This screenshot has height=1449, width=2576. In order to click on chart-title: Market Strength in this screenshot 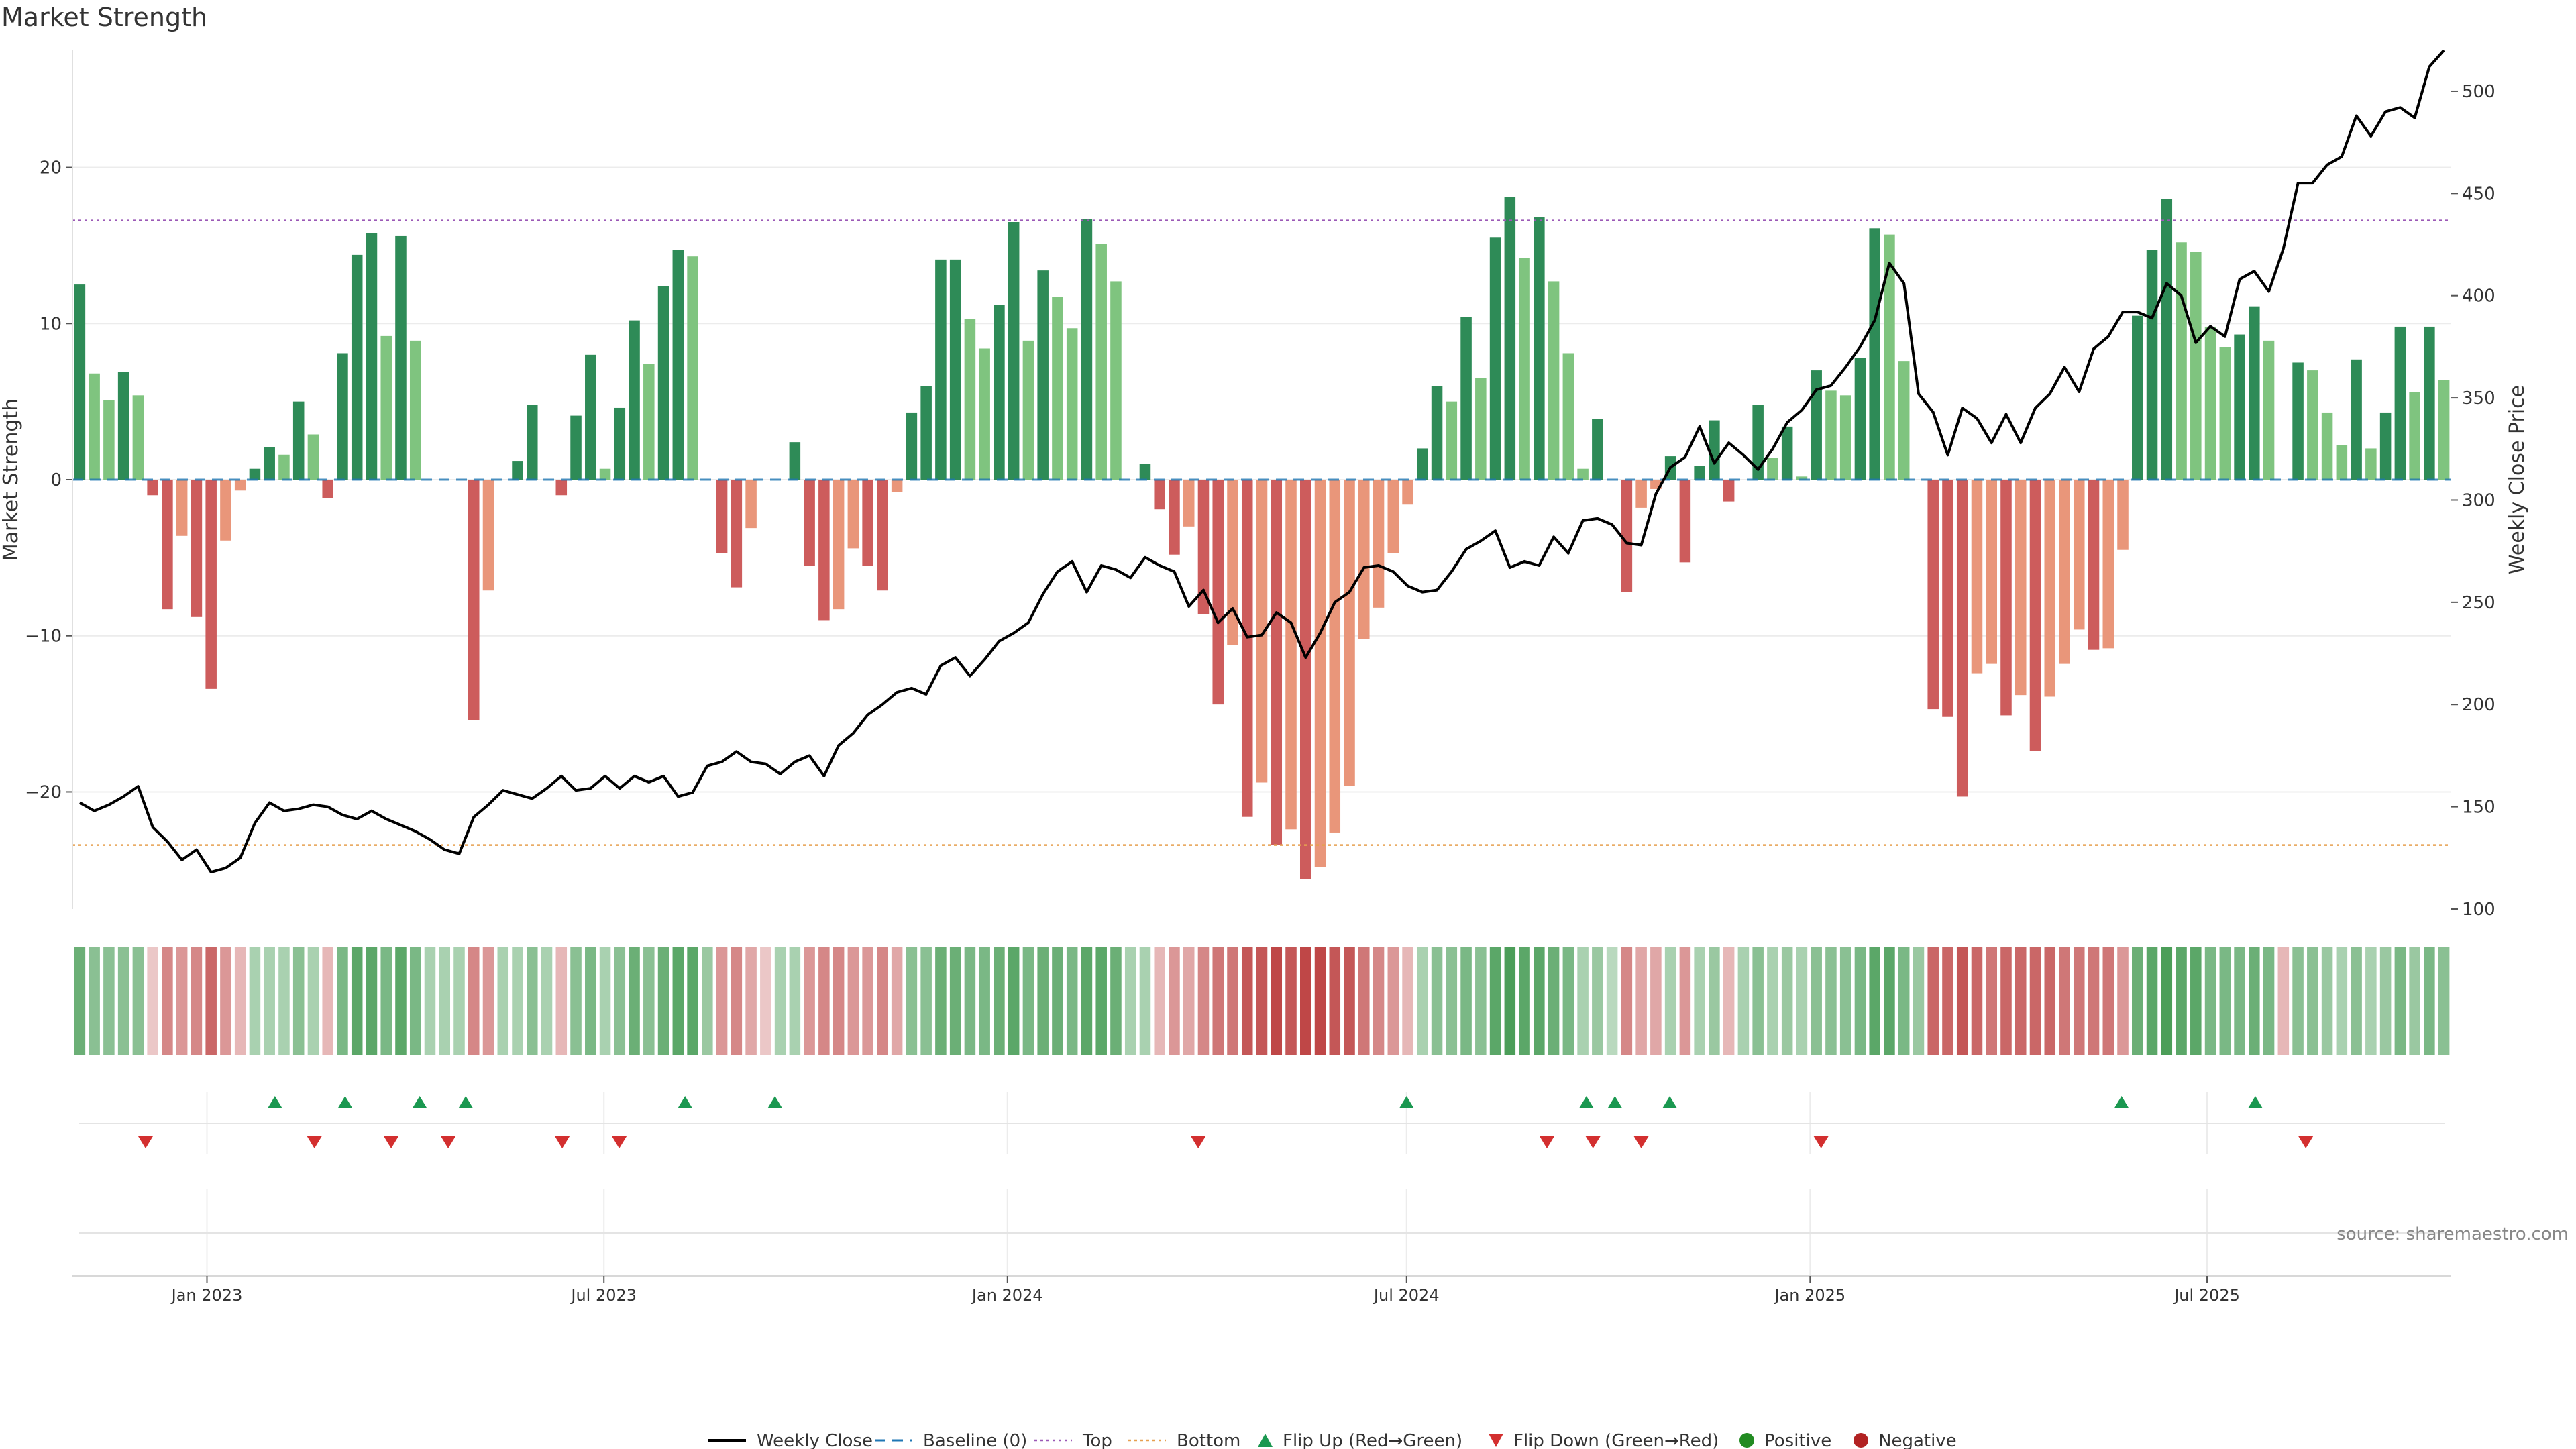, I will do `click(104, 17)`.